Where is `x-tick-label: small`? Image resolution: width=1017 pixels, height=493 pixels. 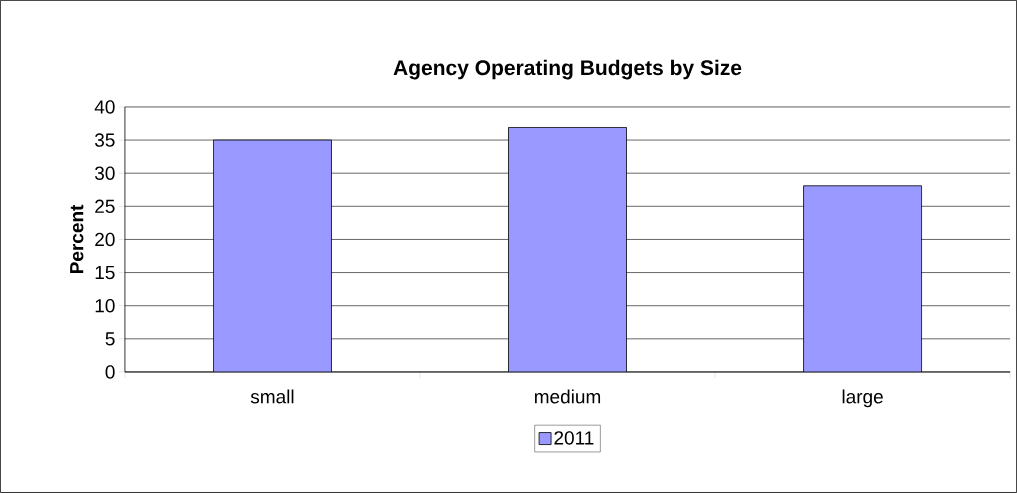 x-tick-label: small is located at coordinates (272, 396).